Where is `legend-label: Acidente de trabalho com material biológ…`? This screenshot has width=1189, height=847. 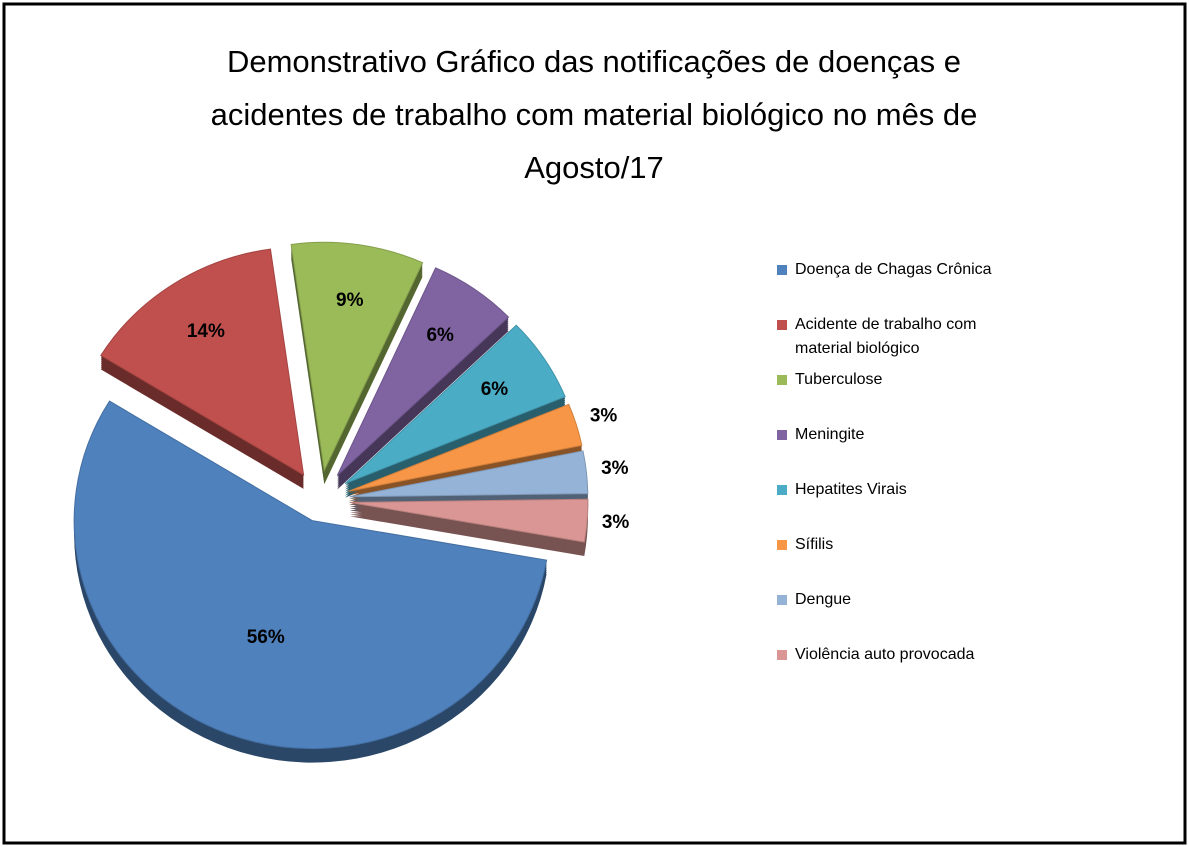
legend-label: Acidente de trabalho com material biológ… is located at coordinates (886, 336).